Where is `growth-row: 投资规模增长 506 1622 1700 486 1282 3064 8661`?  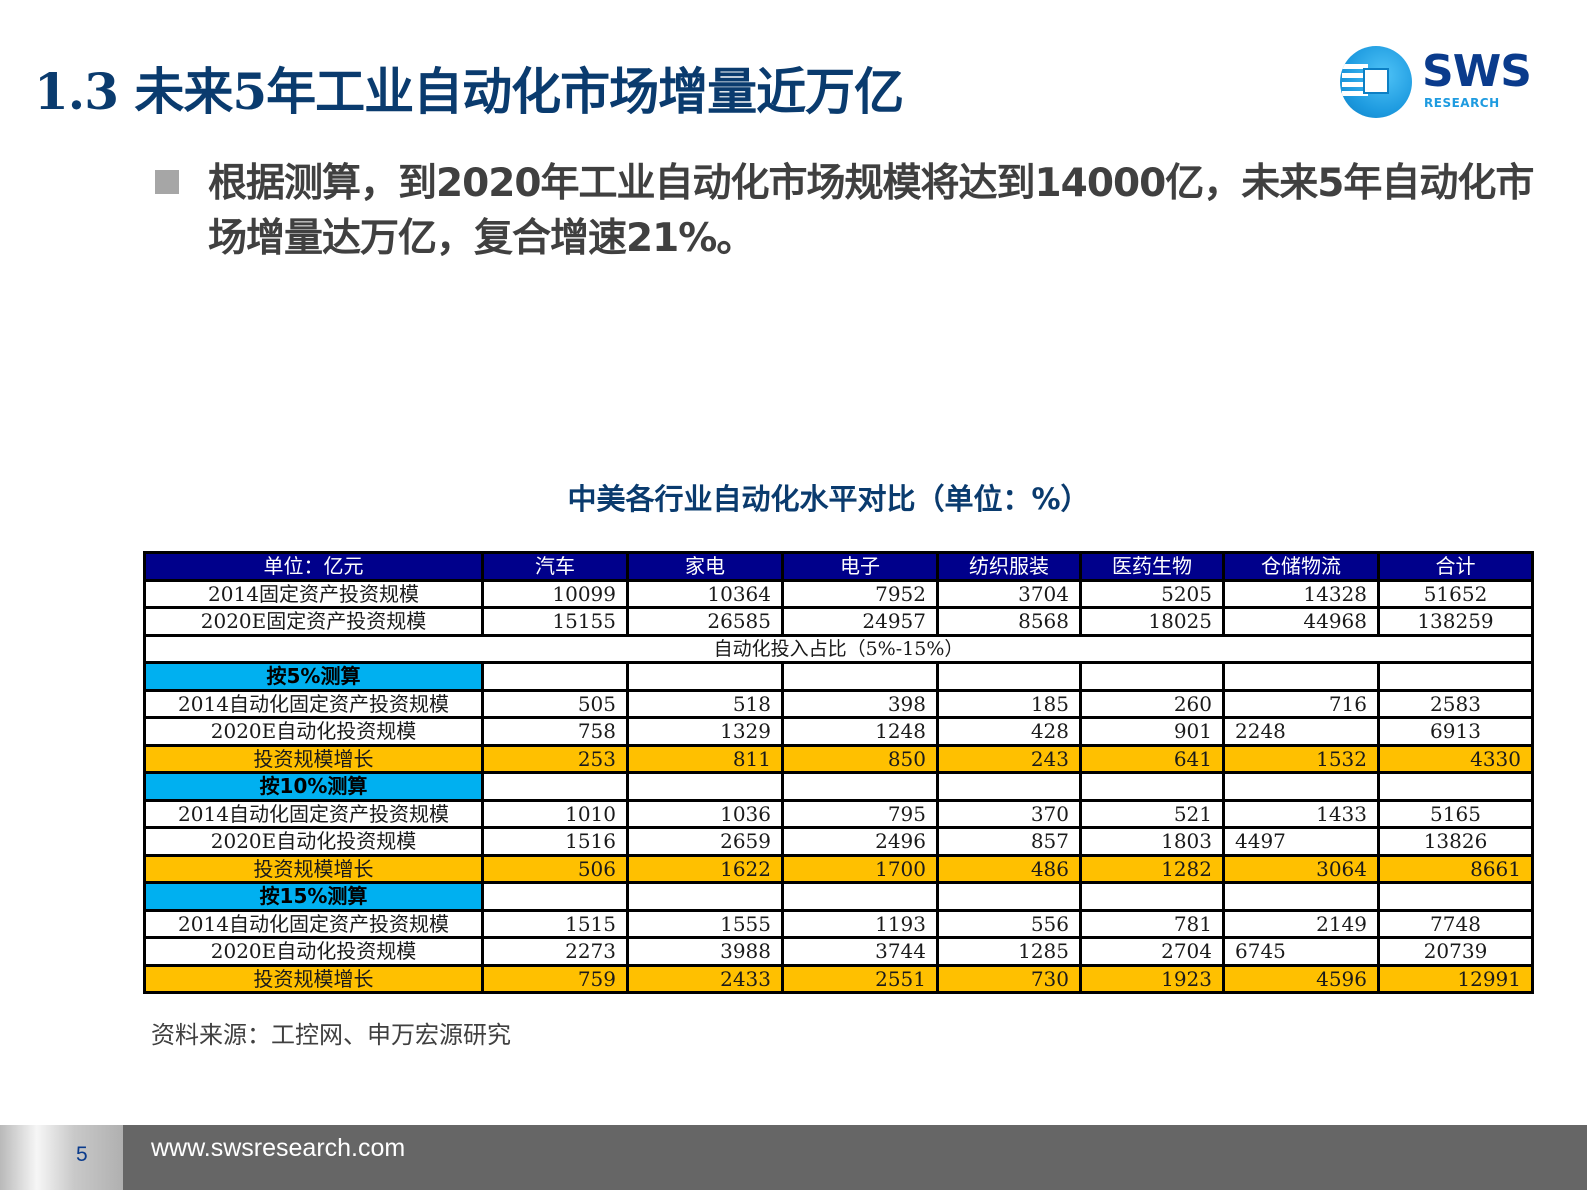 growth-row: 投资规模增长 506 1622 1700 486 1282 3064 8661 is located at coordinates (838, 868).